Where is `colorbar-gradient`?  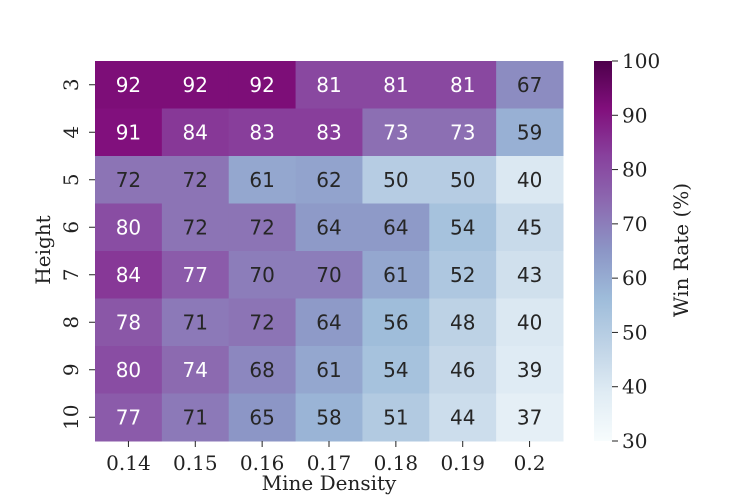
colorbar-gradient is located at coordinates (603, 251).